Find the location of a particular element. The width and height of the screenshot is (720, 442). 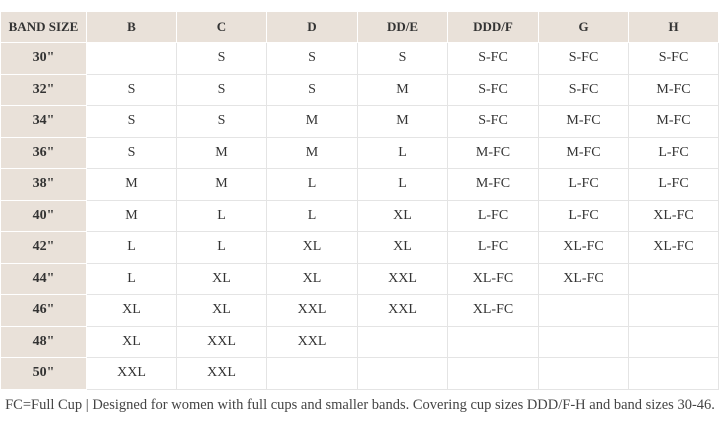

table-row: 46" XL XL XXL XXL XL-FC is located at coordinates (359, 310).